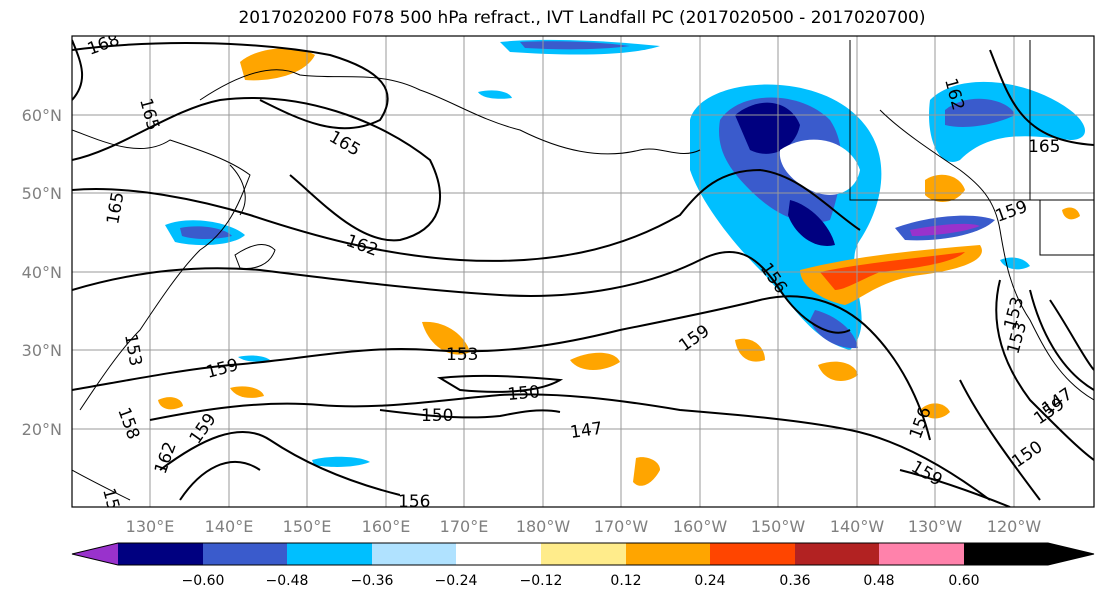 The height and width of the screenshot is (601, 1105). I want to click on contour-label: 153, so click(462, 355).